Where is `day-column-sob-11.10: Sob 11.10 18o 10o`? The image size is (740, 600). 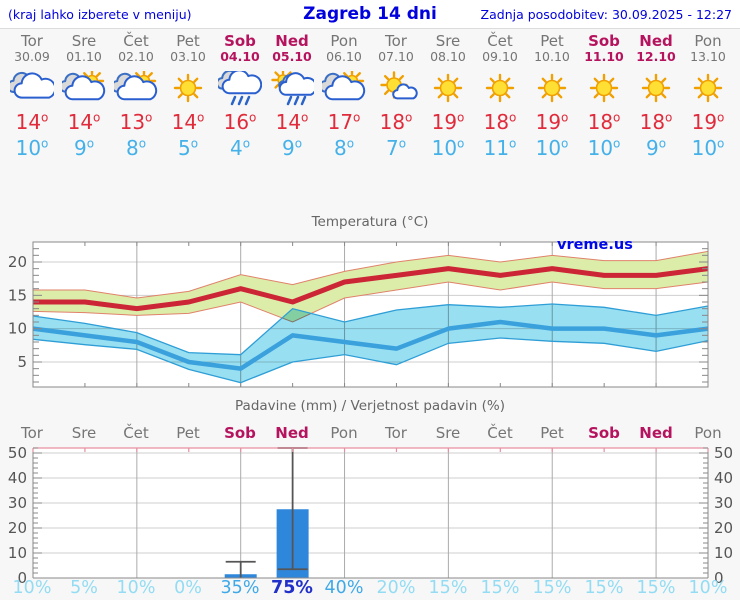
day-column-sob-11.10: Sob 11.10 18o 10o is located at coordinates (604, 97).